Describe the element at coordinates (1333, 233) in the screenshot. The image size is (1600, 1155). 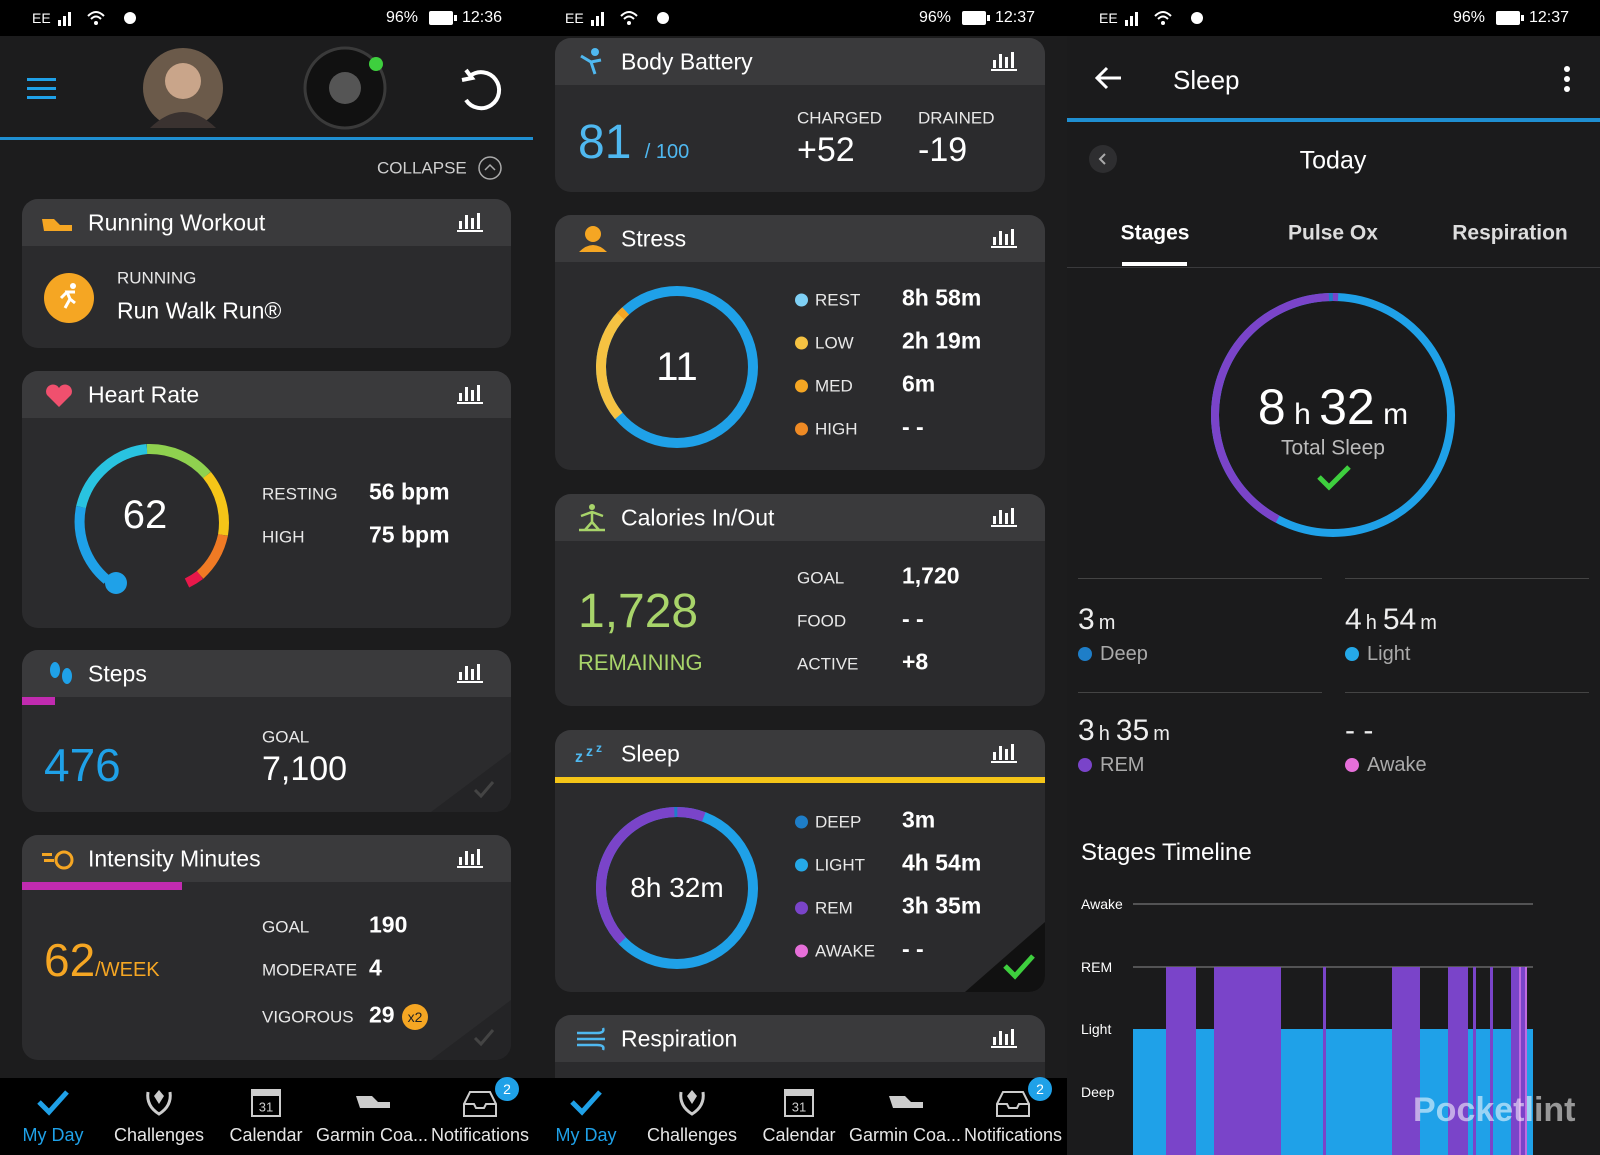
I see `tab: Pulse Ox` at that location.